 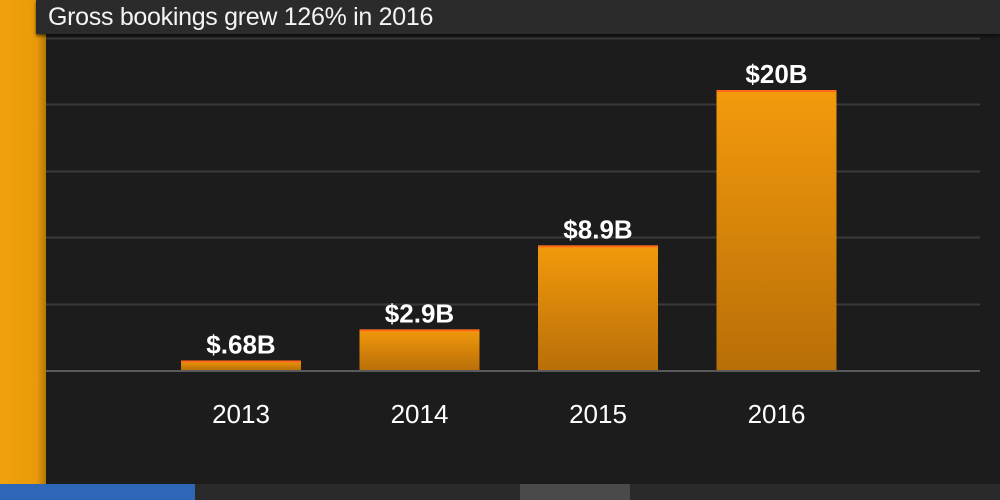 What do you see at coordinates (776, 91) in the screenshot?
I see `bar-top-edge-2016` at bounding box center [776, 91].